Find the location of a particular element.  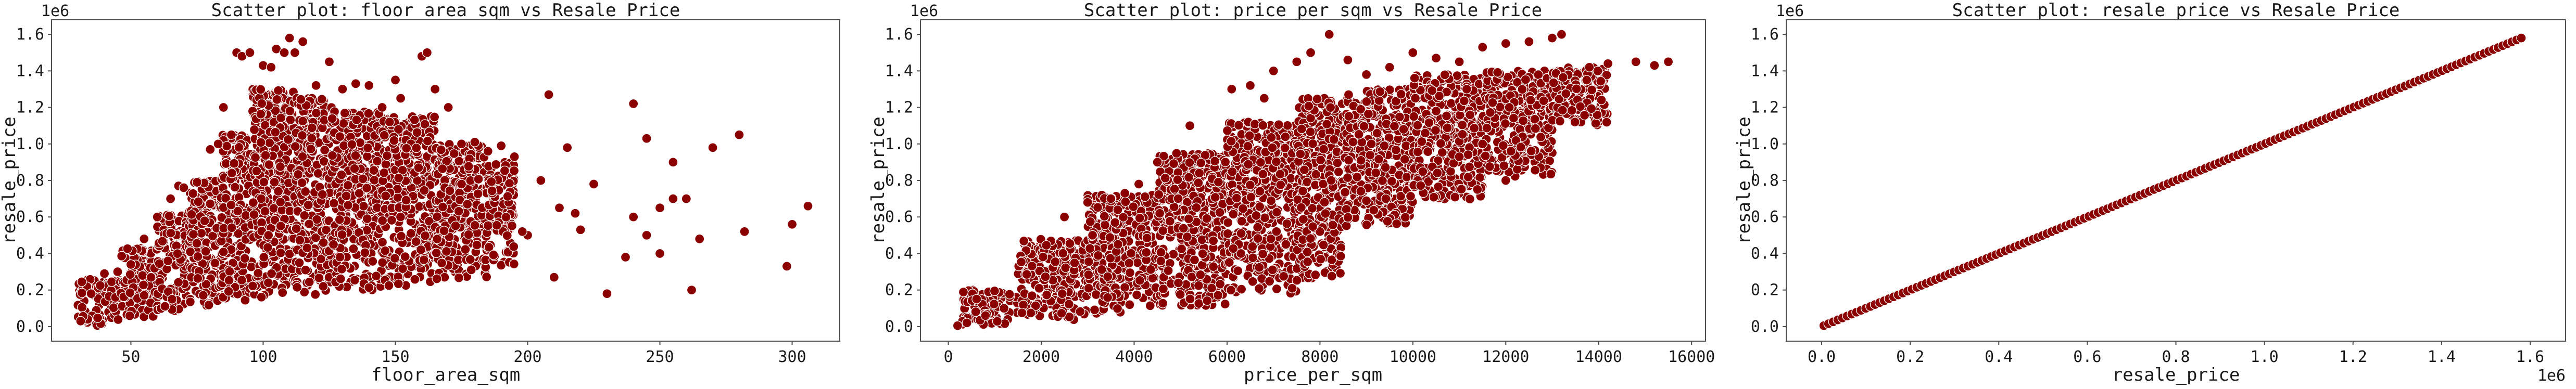

x-tick-label: 150 is located at coordinates (395, 357).